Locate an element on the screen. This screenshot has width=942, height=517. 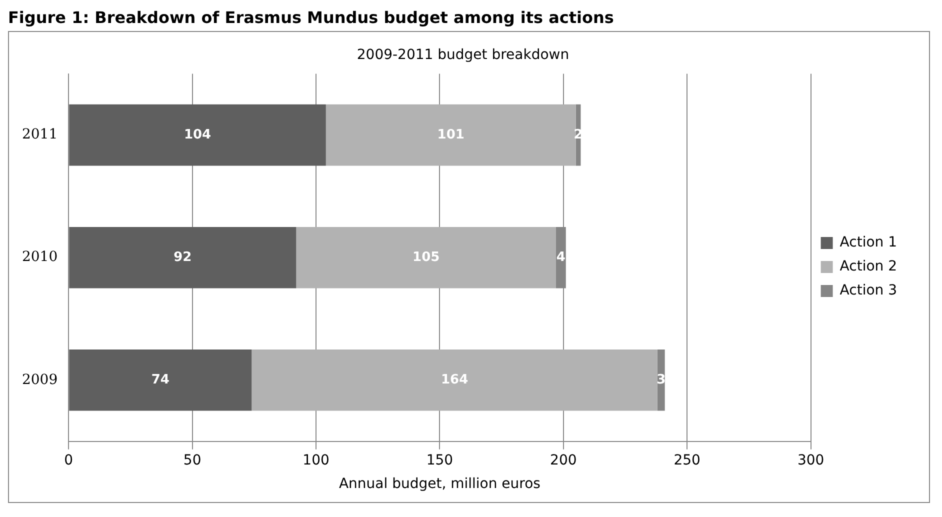
data-label: 3 is located at coordinates (661, 380).